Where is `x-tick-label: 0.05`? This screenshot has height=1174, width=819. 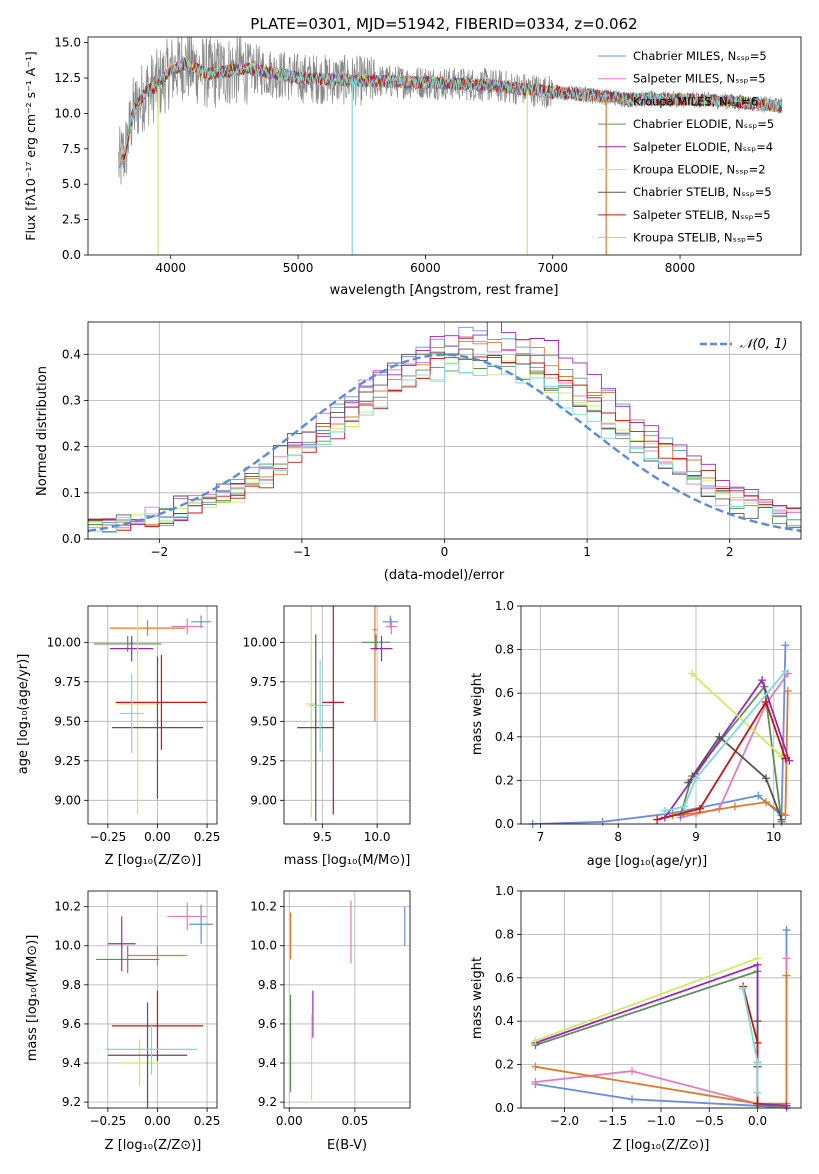 x-tick-label: 0.05 is located at coordinates (355, 1121).